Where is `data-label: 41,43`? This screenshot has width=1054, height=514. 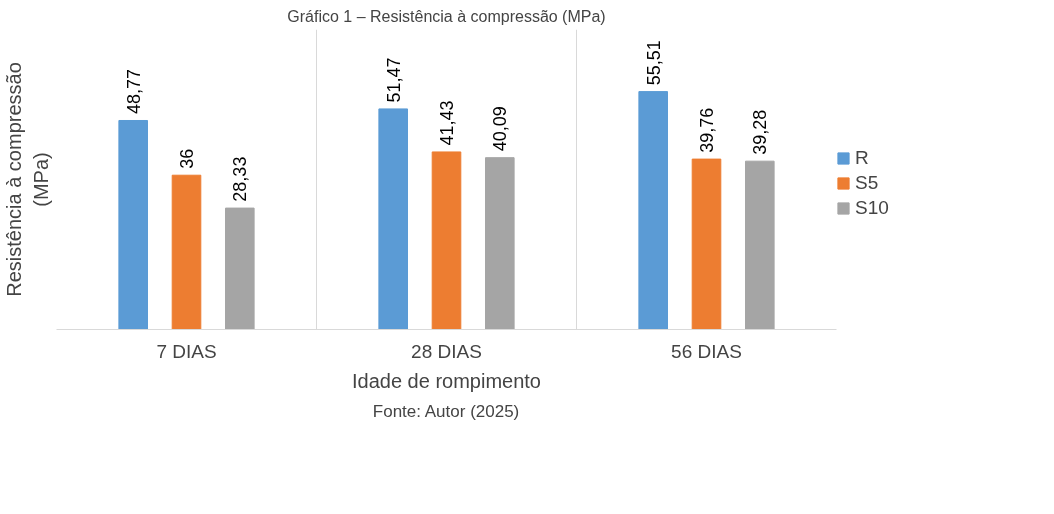
data-label: 41,43 is located at coordinates (447, 123).